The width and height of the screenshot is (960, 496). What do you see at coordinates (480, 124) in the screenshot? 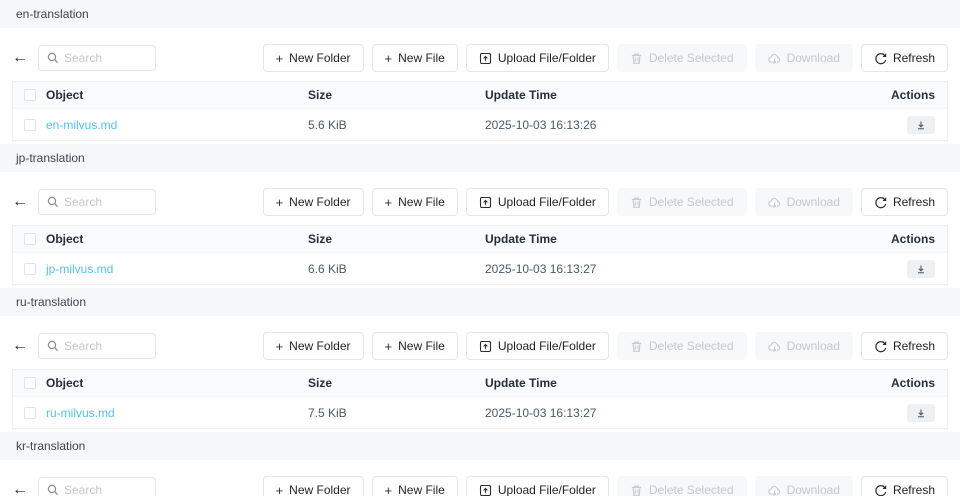
I see `table-row: en-milvus.md 5.6 KiB 2025-10-03 16:13:26` at bounding box center [480, 124].